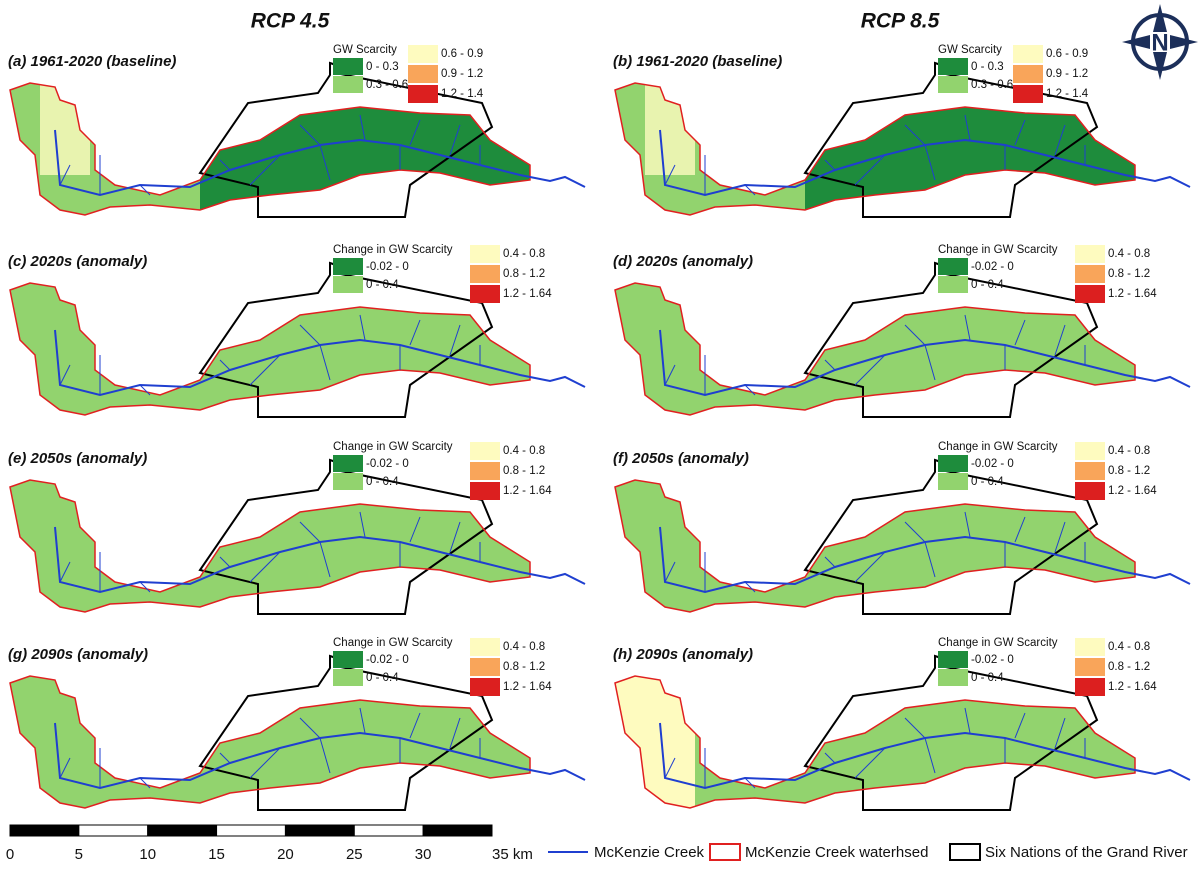 The height and width of the screenshot is (875, 1200). Describe the element at coordinates (77, 458) in the screenshot. I see `panel-label: (e) 2050s (anomaly)` at that location.